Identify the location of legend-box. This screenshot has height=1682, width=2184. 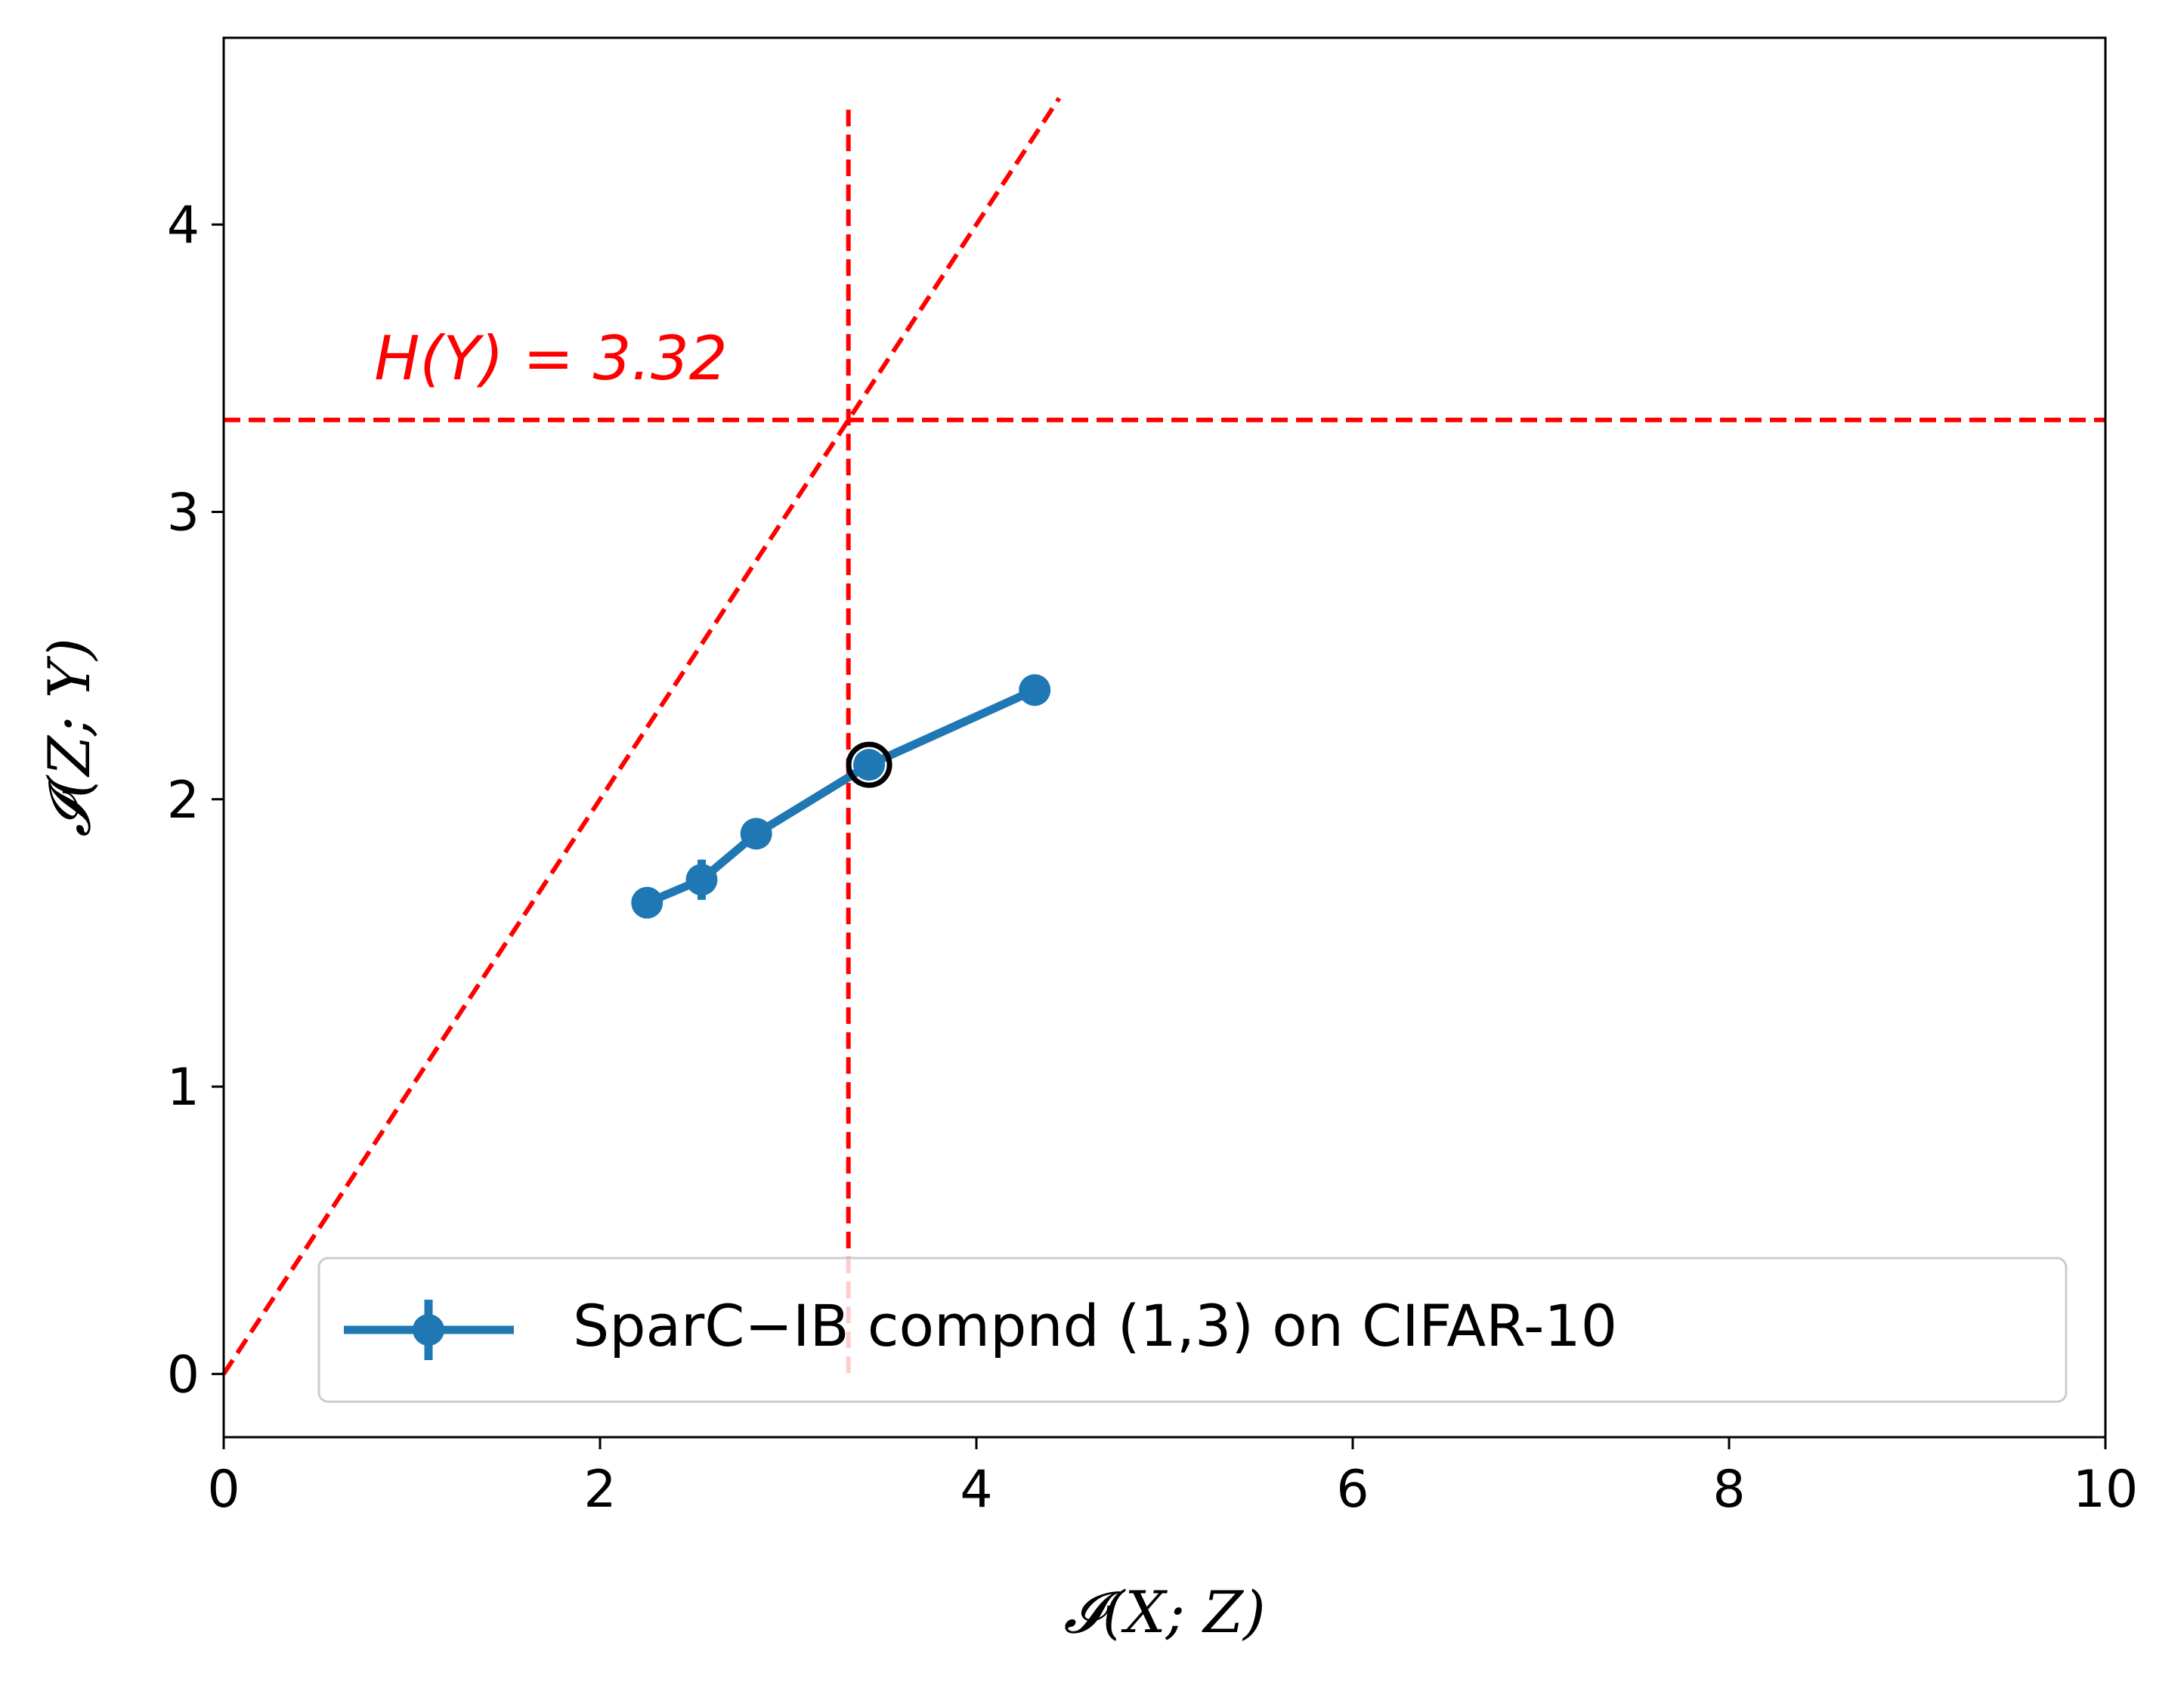
(1192, 1330).